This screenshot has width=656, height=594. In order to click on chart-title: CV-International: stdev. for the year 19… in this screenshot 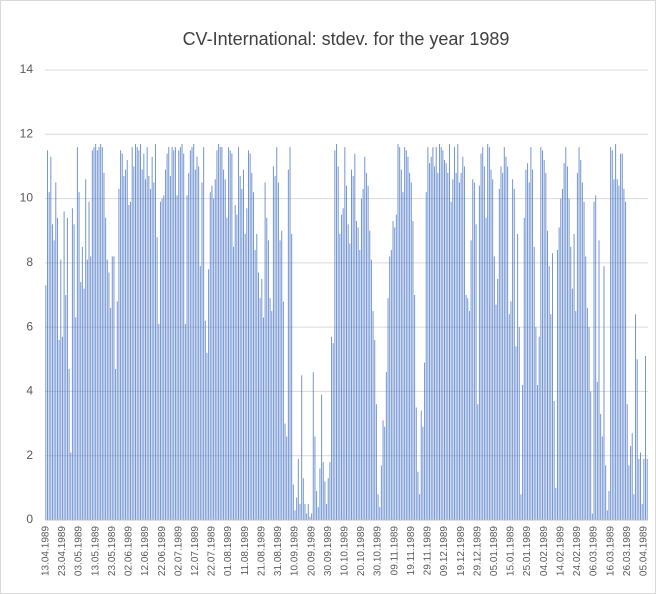, I will do `click(346, 39)`.